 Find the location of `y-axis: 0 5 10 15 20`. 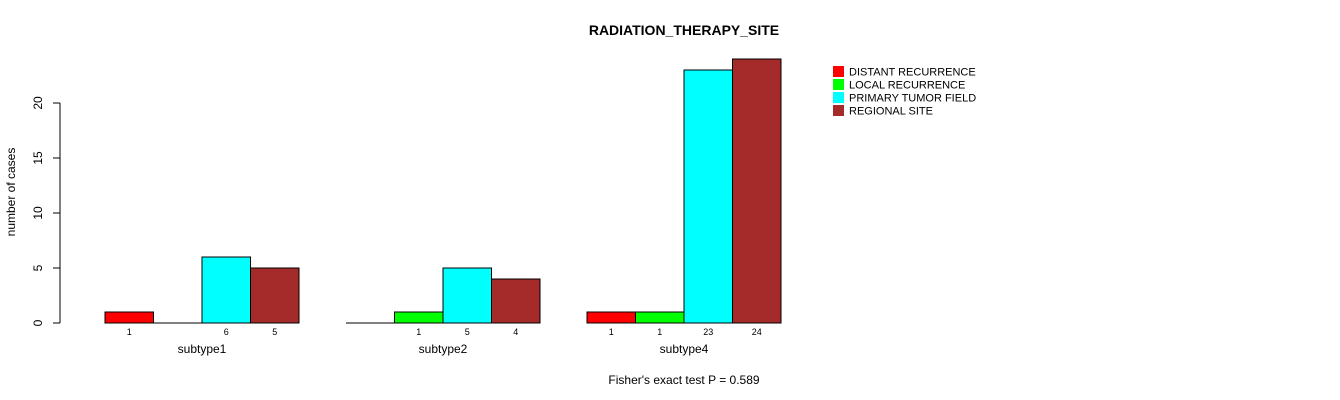

y-axis: 0 5 10 15 20 is located at coordinates (46, 211).